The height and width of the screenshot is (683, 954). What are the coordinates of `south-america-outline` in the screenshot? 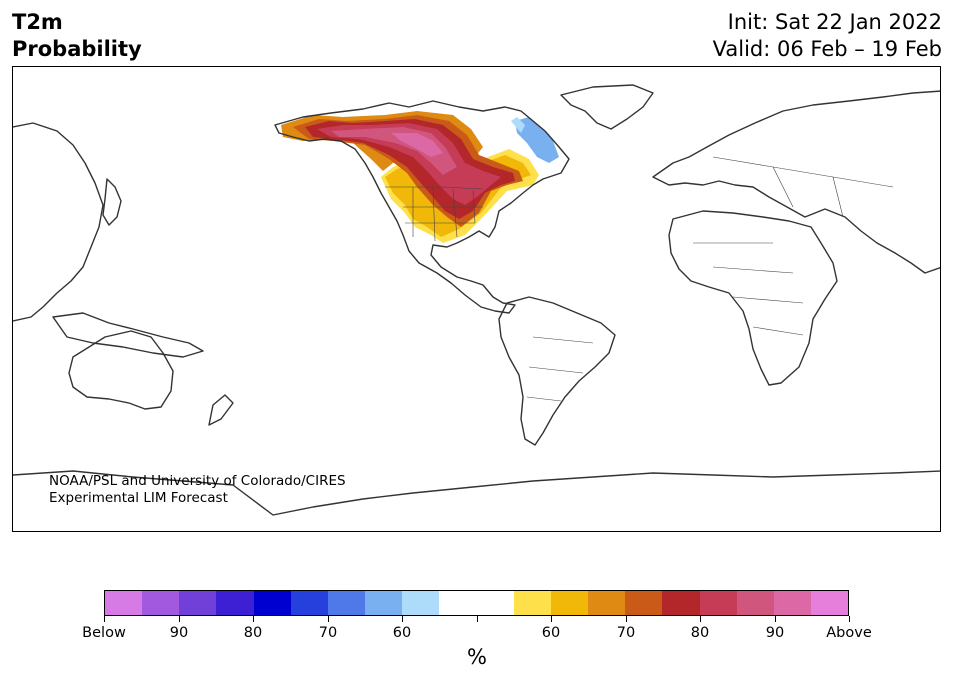 It's located at (557, 371).